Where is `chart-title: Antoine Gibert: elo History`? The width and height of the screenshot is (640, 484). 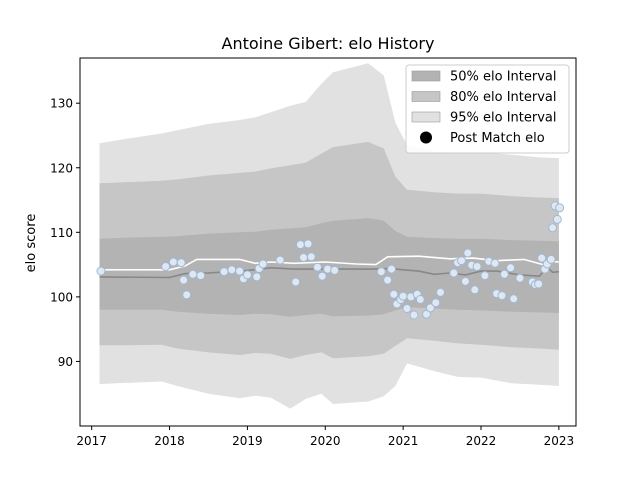 chart-title: Antoine Gibert: elo History is located at coordinates (328, 43).